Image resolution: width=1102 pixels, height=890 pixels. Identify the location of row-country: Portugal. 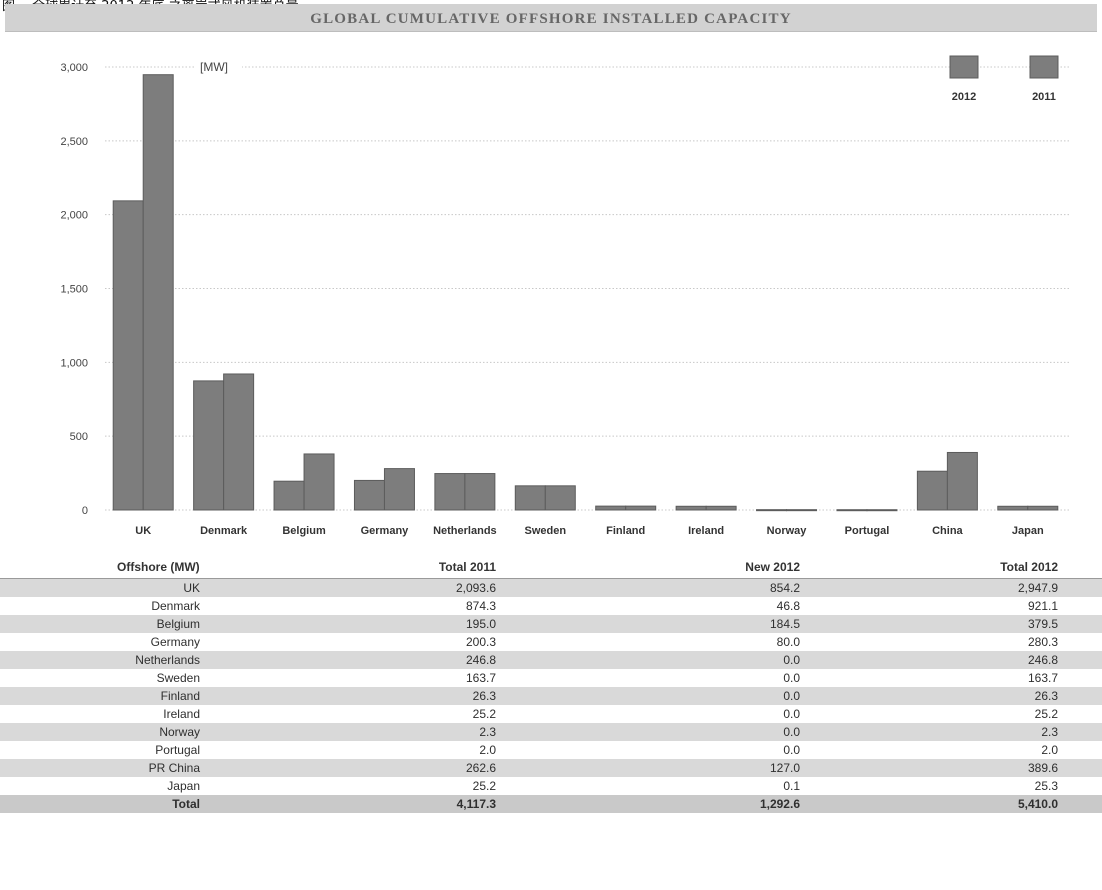
(177, 750).